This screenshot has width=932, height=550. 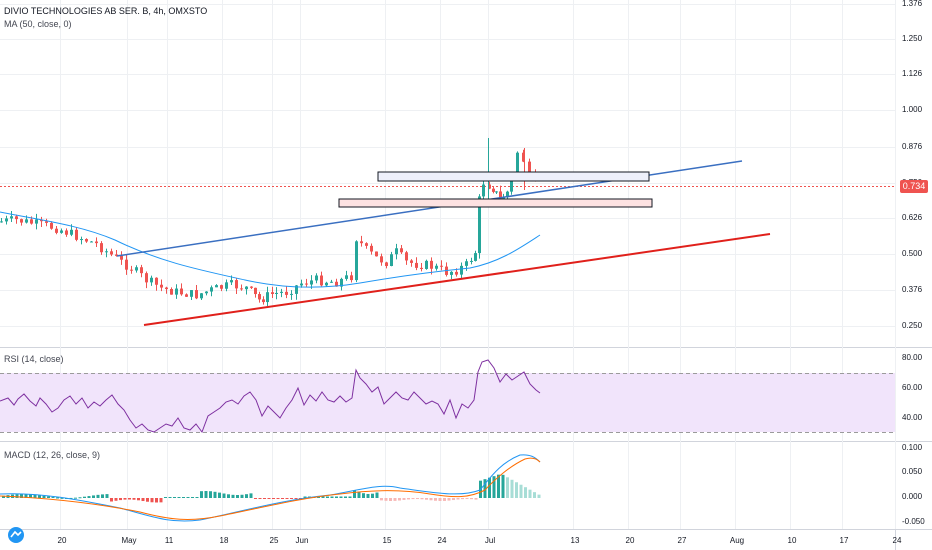 I want to click on time-tick-label: 15, so click(x=387, y=540).